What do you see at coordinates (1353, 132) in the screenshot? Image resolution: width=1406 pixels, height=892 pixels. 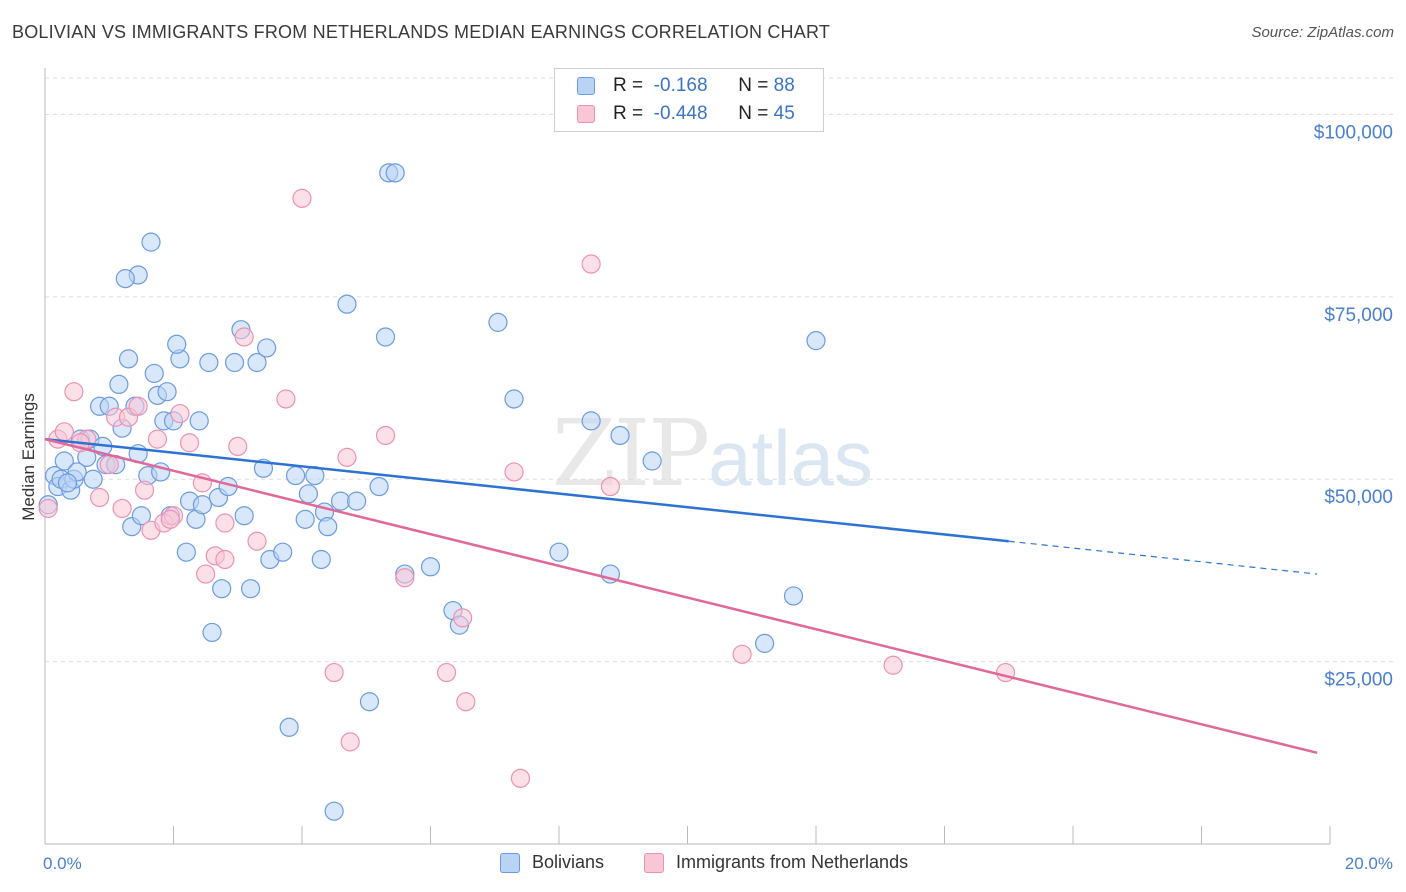 I see `y-tick-label: $100,000` at bounding box center [1353, 132].